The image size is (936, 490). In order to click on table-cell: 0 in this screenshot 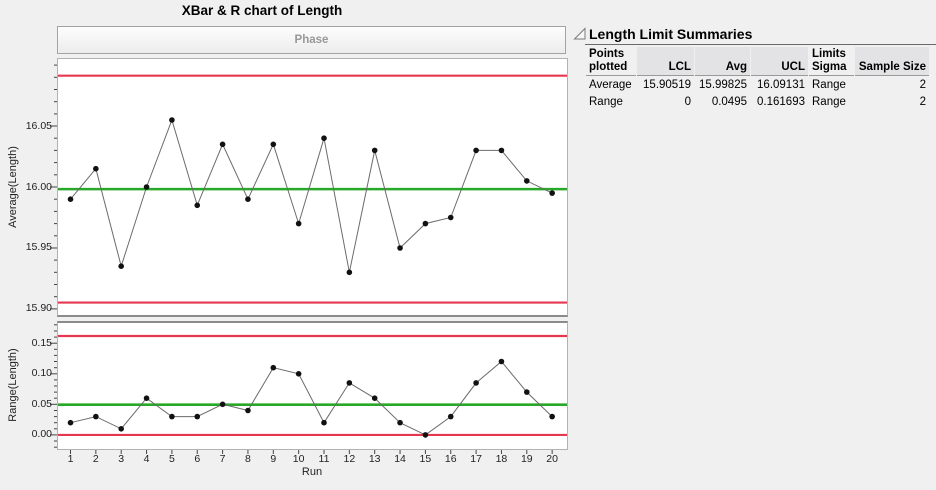, I will do `click(687, 101)`.